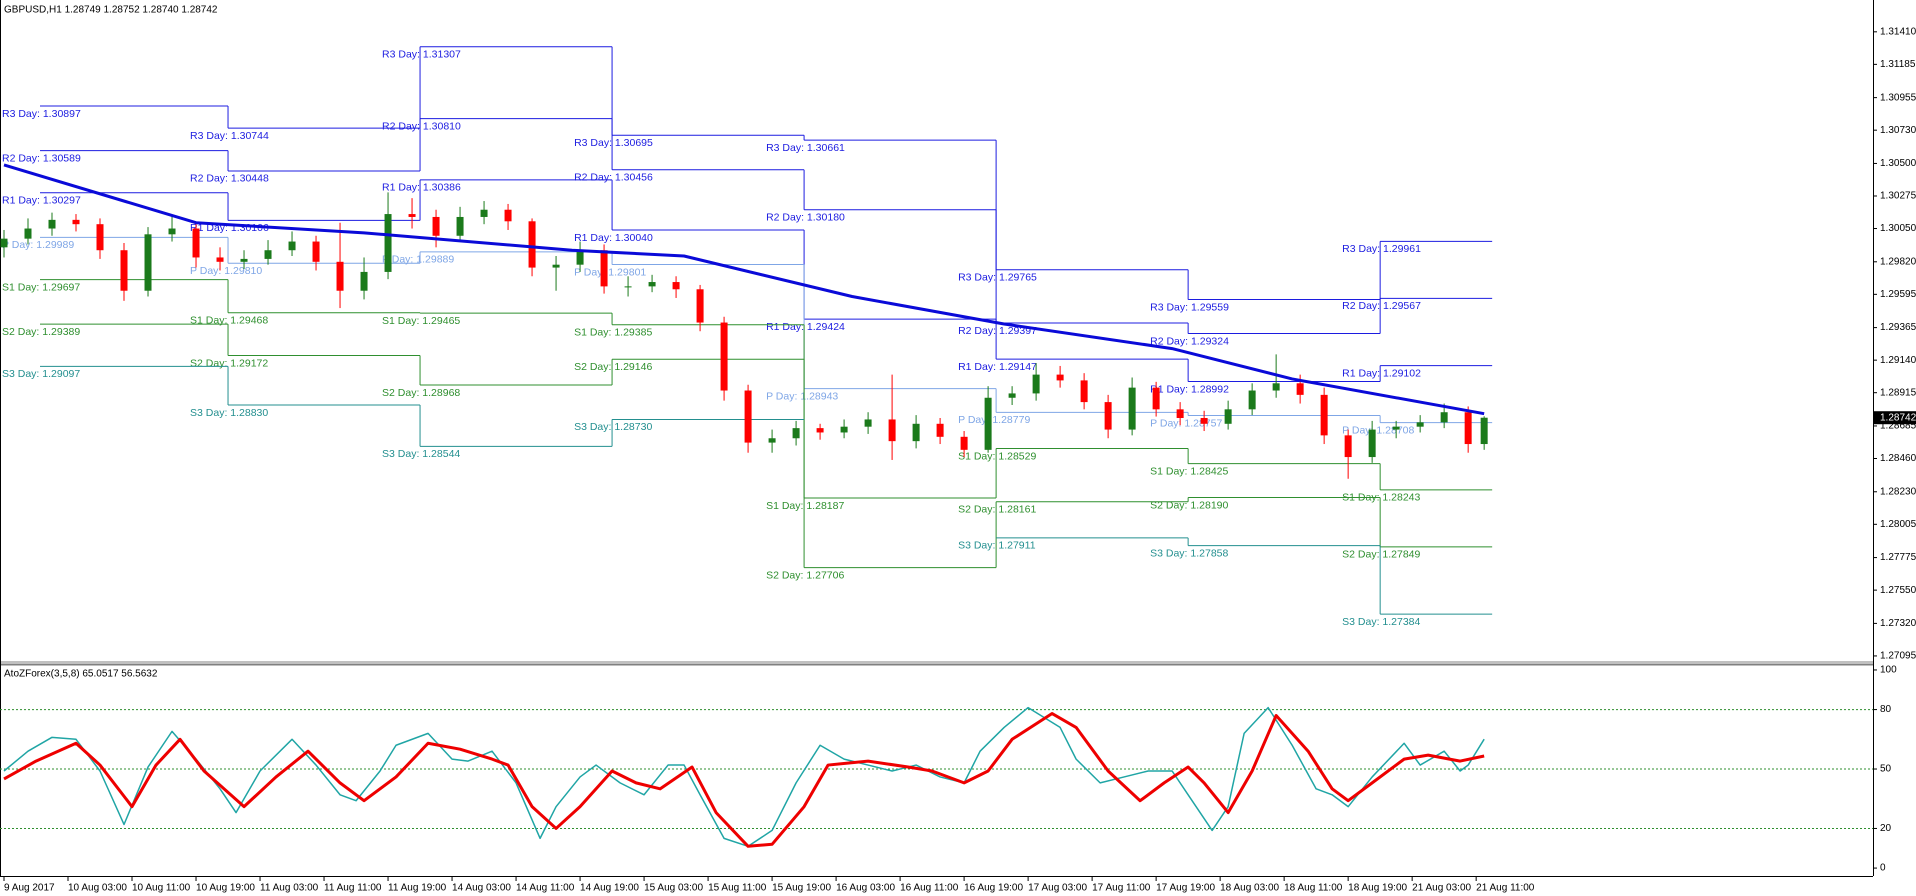 The height and width of the screenshot is (896, 1916). I want to click on y-tick-label: 1.28685, so click(1898, 426).